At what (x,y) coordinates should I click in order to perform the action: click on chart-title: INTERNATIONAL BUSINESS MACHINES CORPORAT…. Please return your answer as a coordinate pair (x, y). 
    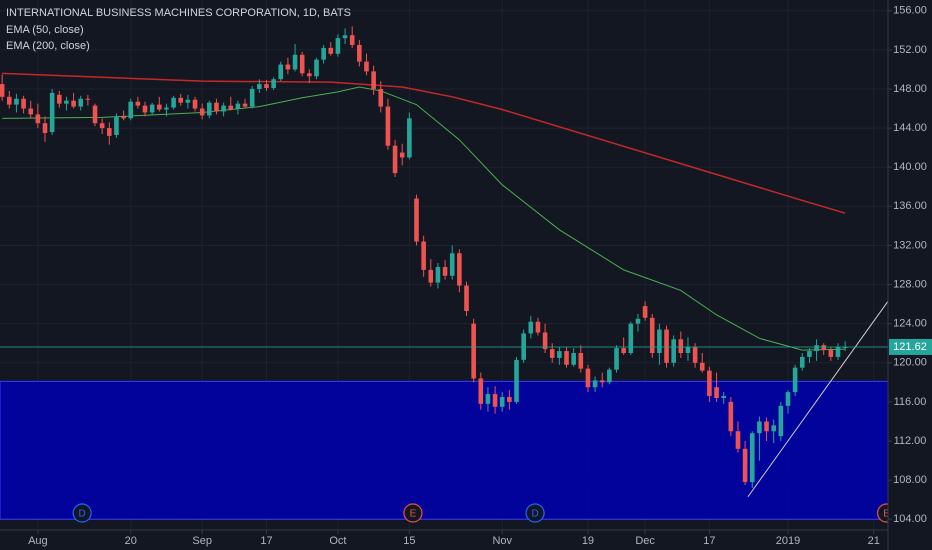
    Looking at the image, I should click on (178, 13).